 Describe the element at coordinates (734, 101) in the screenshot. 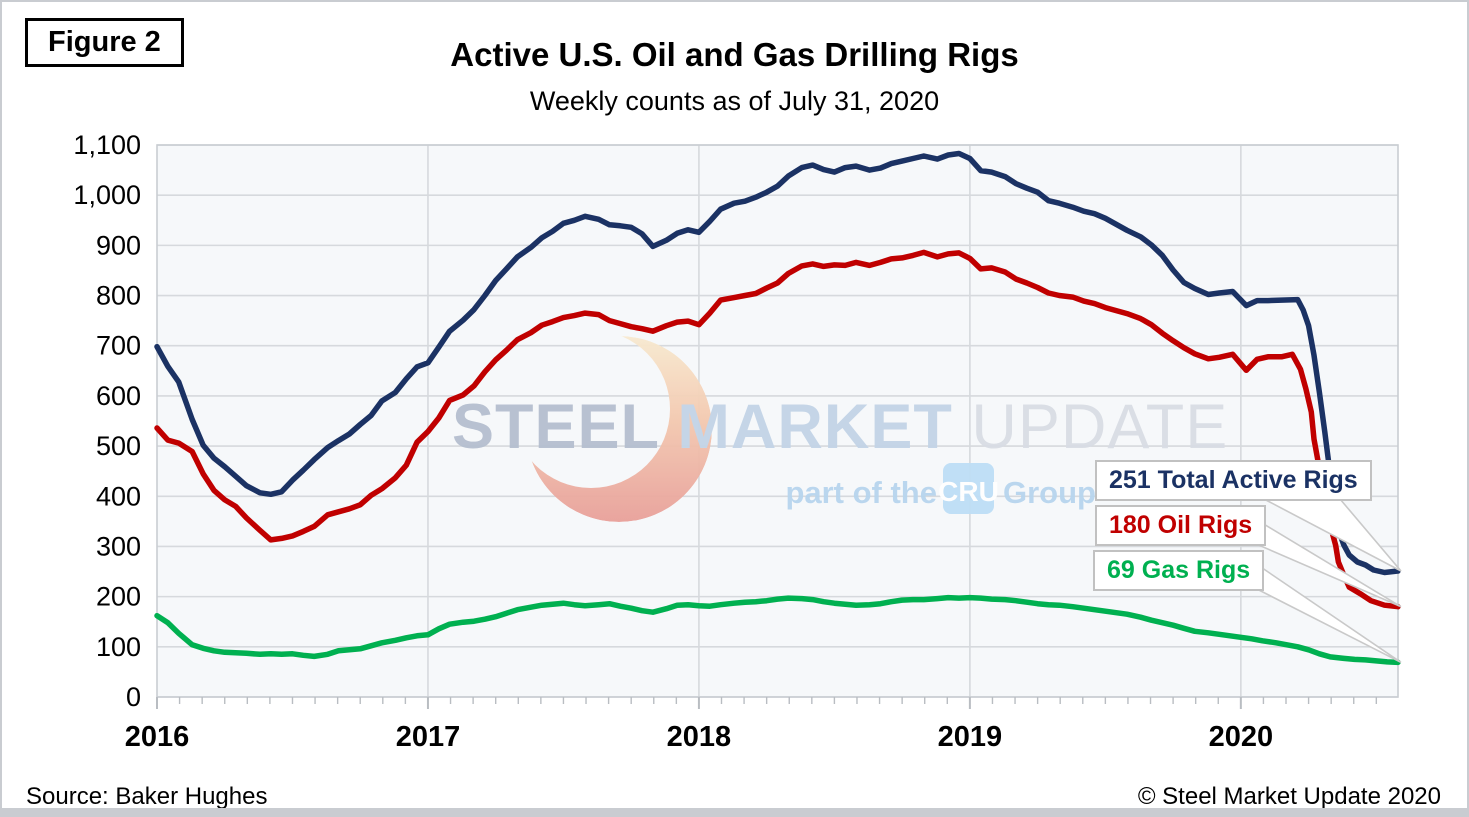

I see `chart-subtitle: Weekly counts as of July 31, 2020` at that location.